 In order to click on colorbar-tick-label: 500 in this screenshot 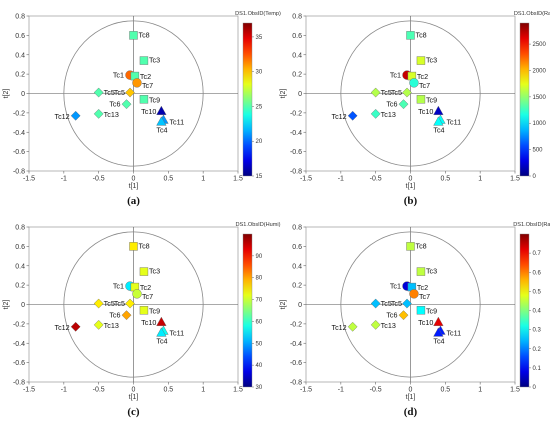, I will do `click(538, 151)`.